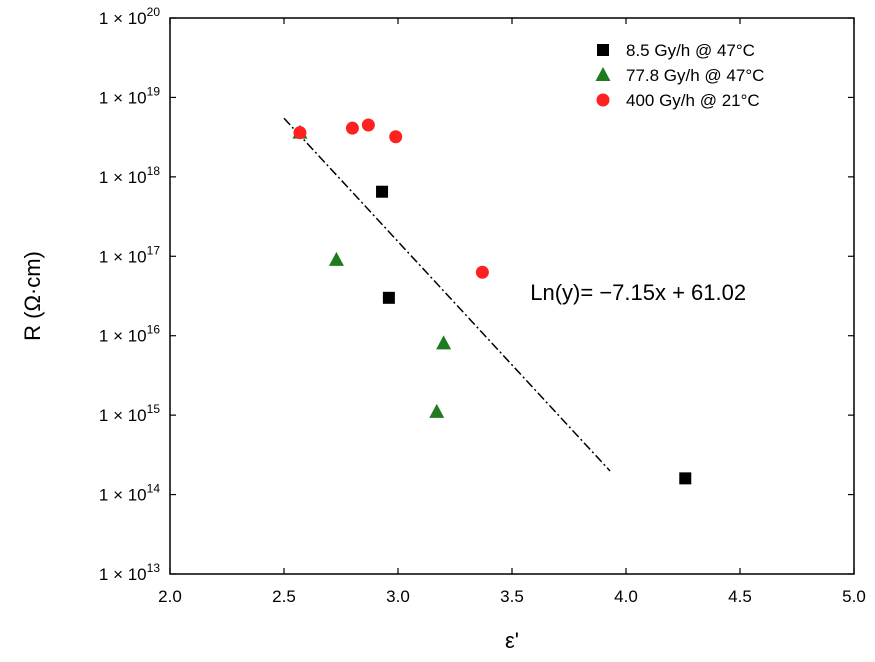 The image size is (875, 662). What do you see at coordinates (154, 250) in the screenshot?
I see `y-tick-exponent: 17` at bounding box center [154, 250].